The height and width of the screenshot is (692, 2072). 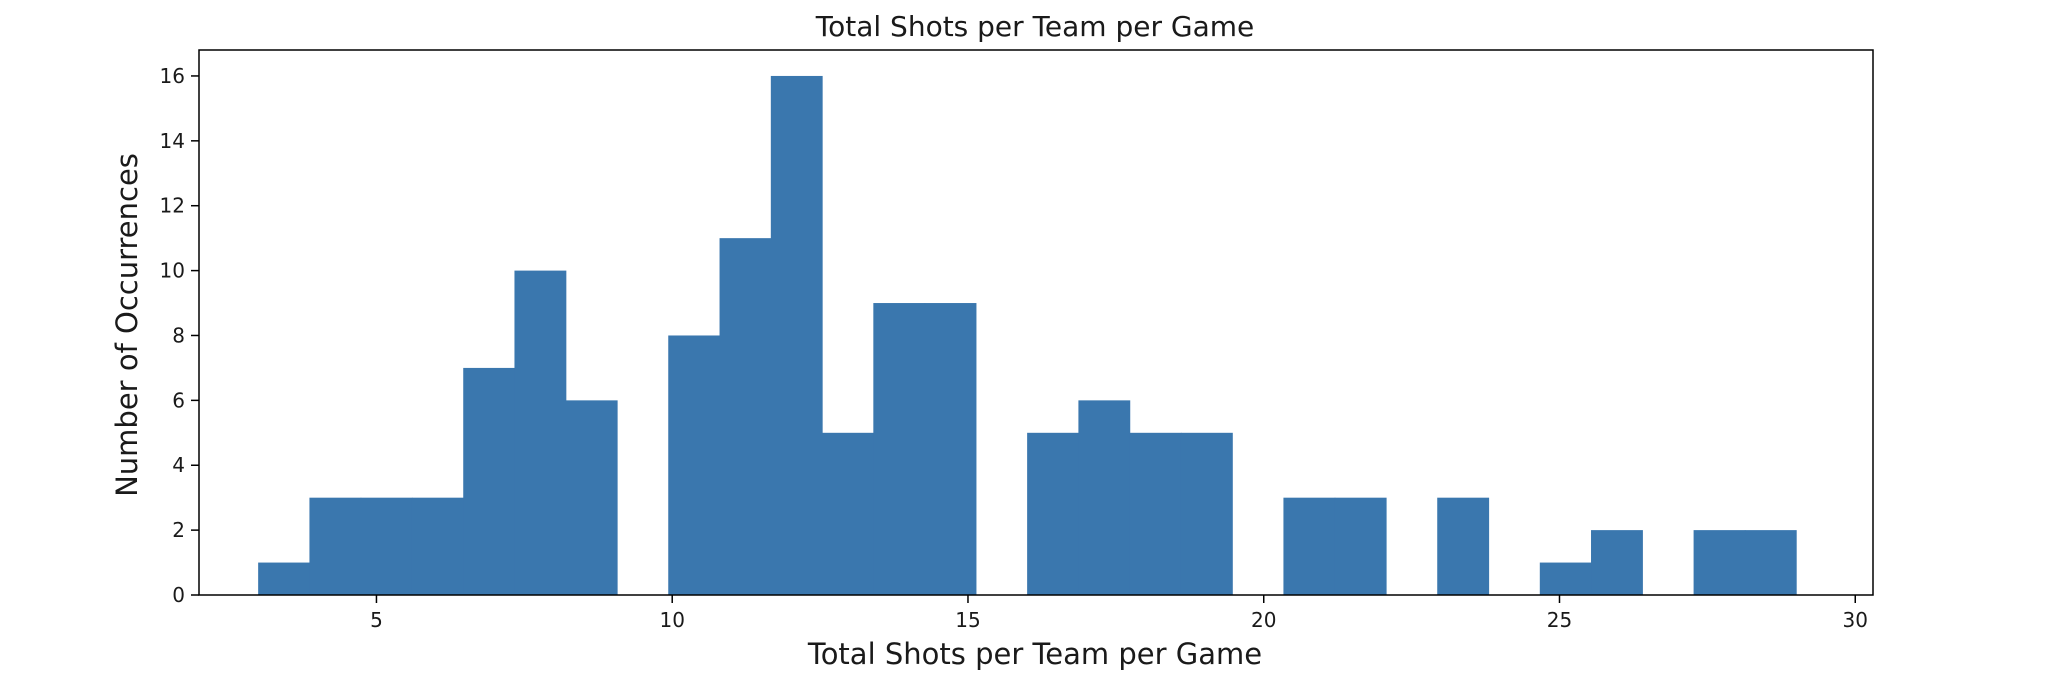 I want to click on x-tick-label: 25, so click(x=1559, y=620).